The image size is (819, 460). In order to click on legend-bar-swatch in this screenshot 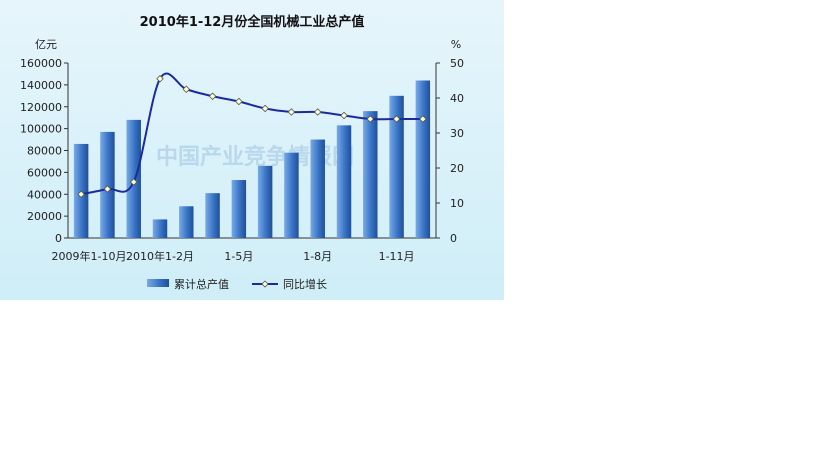, I will do `click(158, 283)`.